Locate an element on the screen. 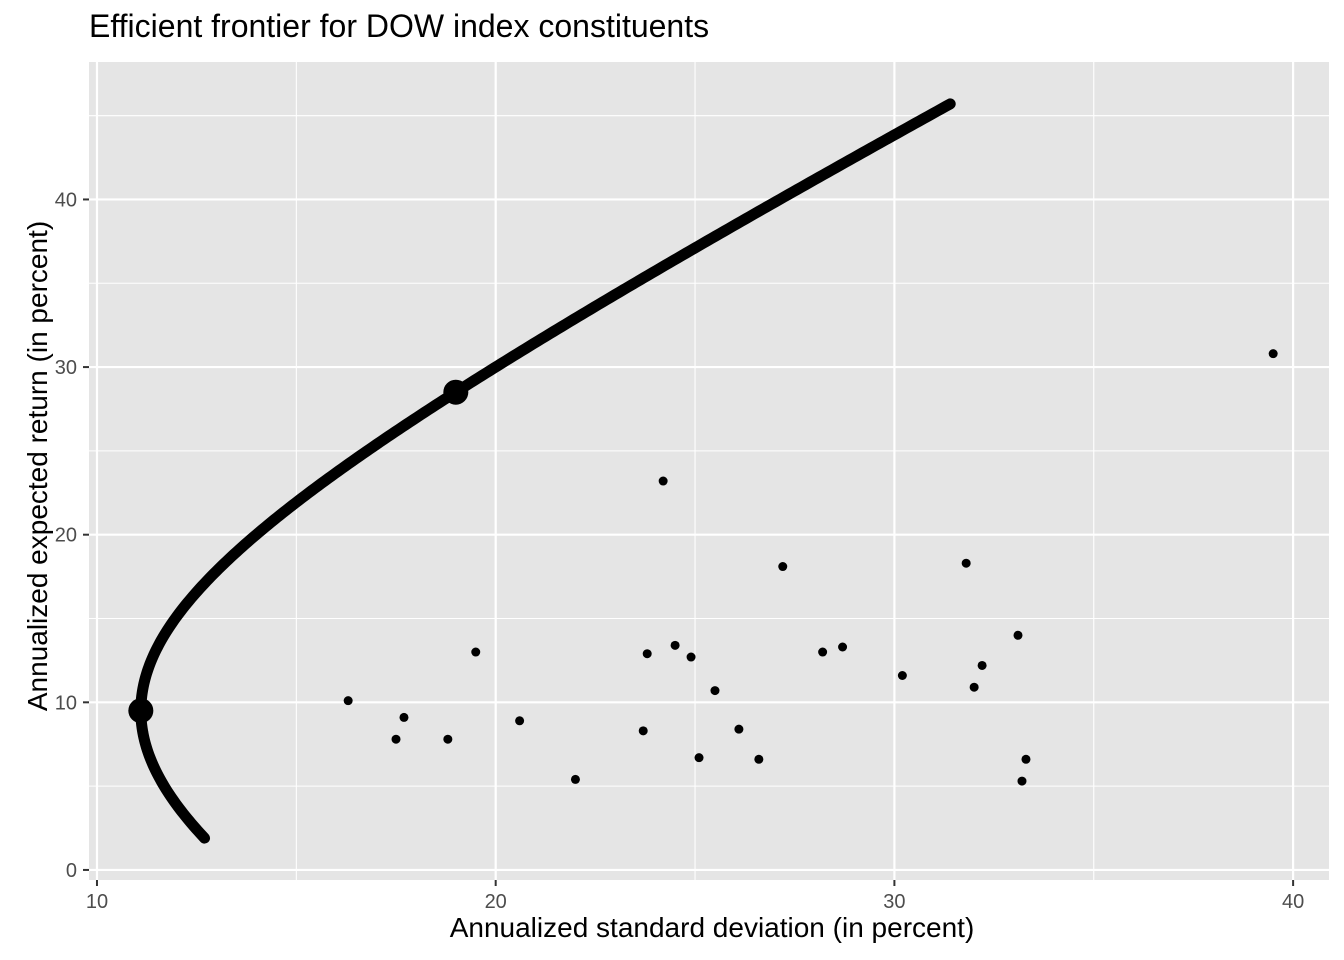 The image size is (1344, 960). y-axis-title: Annualized expected return (in percent) is located at coordinates (37, 466).